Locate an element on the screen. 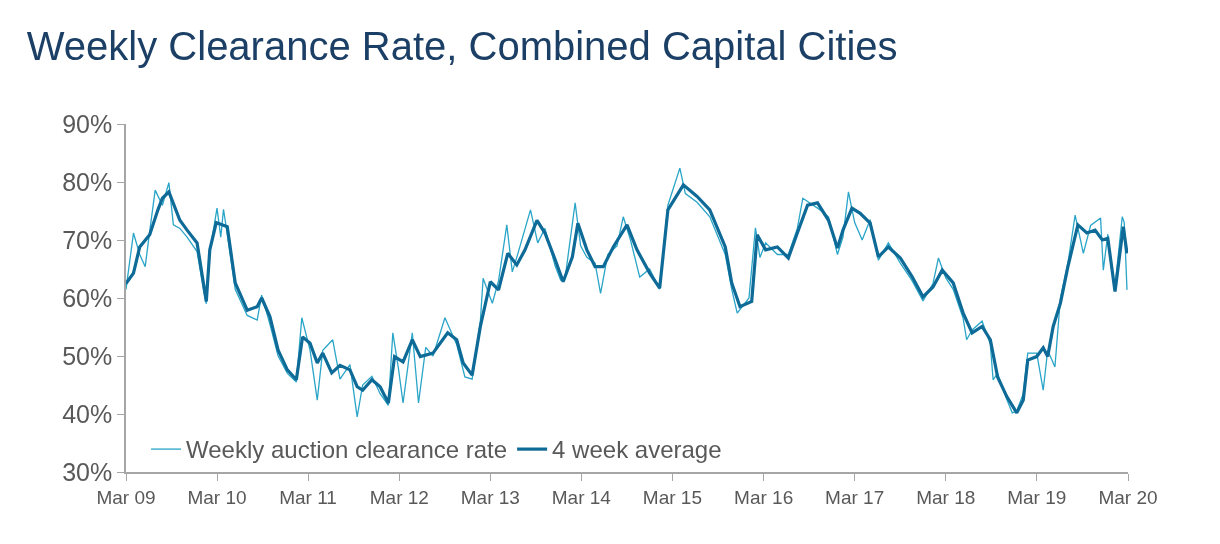  x-tick-label: Mar 16 is located at coordinates (764, 497).